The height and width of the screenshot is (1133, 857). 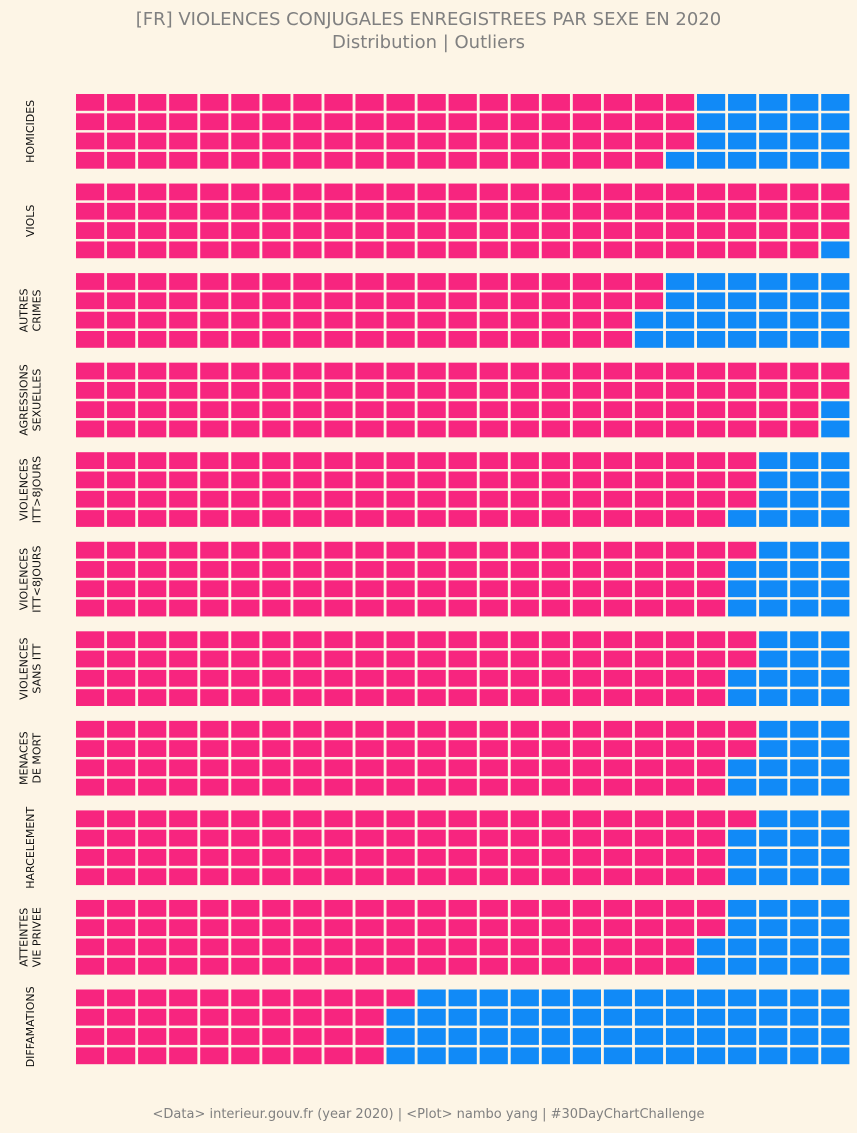 What do you see at coordinates (31, 937) in the screenshot?
I see `category-label: ATTEINTESVIE PRIVEE` at bounding box center [31, 937].